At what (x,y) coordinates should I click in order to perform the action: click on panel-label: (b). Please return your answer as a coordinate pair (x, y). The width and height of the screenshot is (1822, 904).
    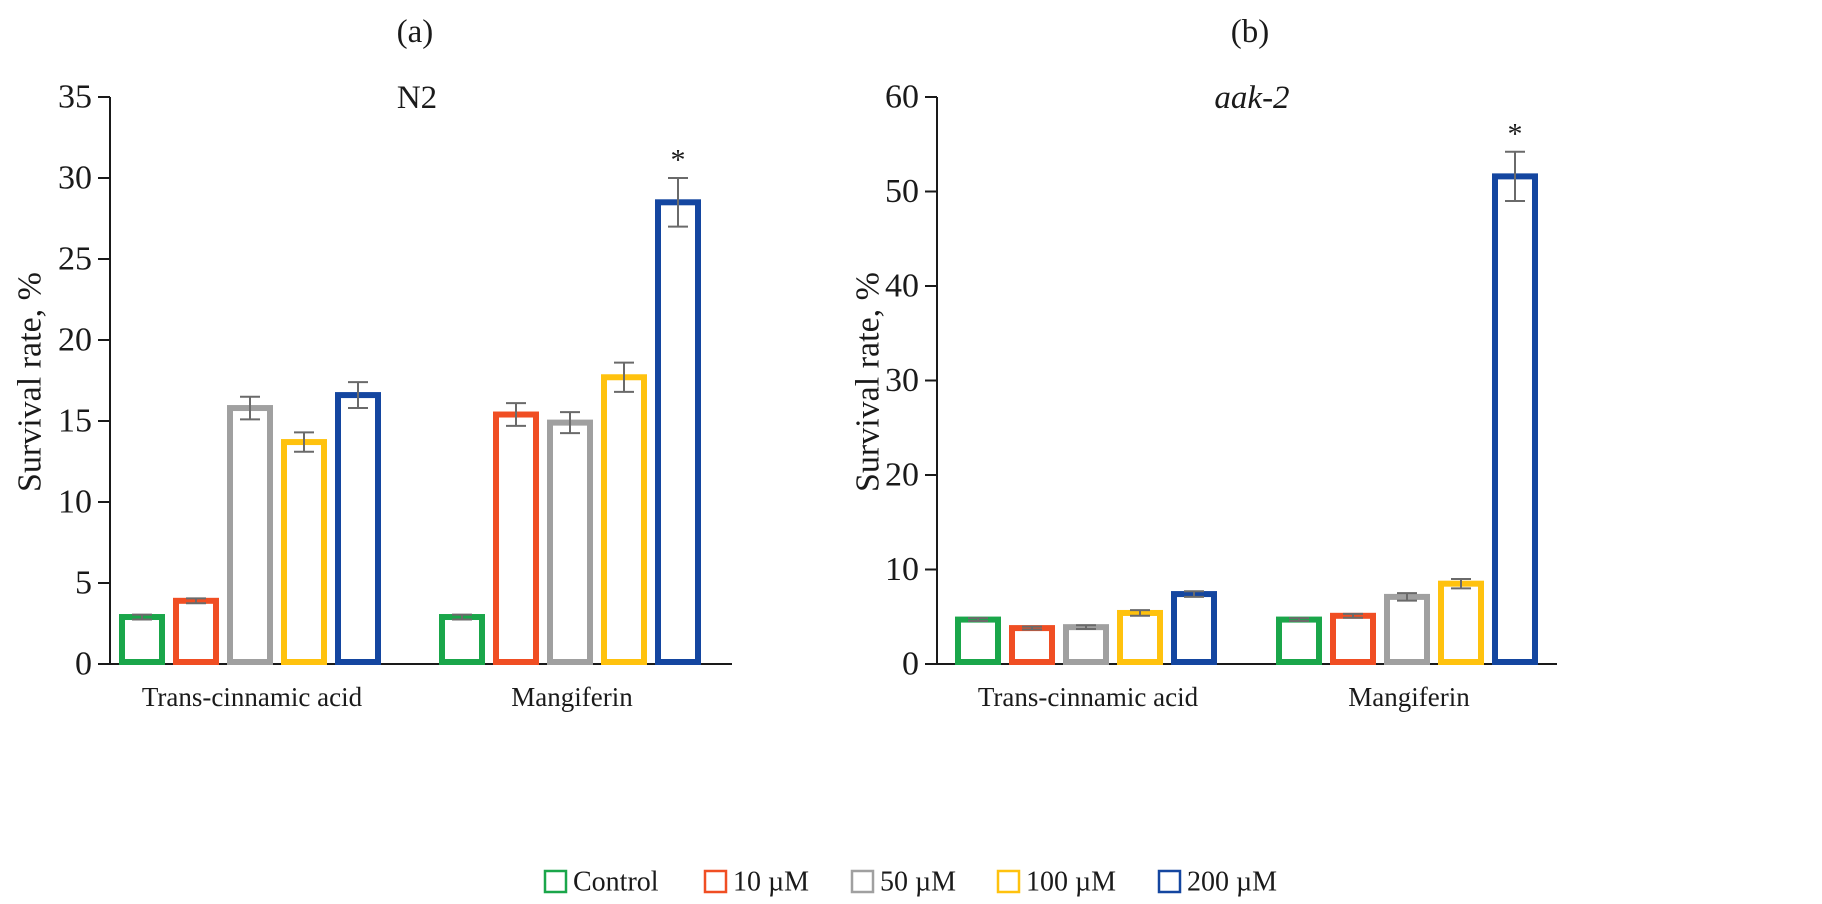
    Looking at the image, I should click on (1250, 32).